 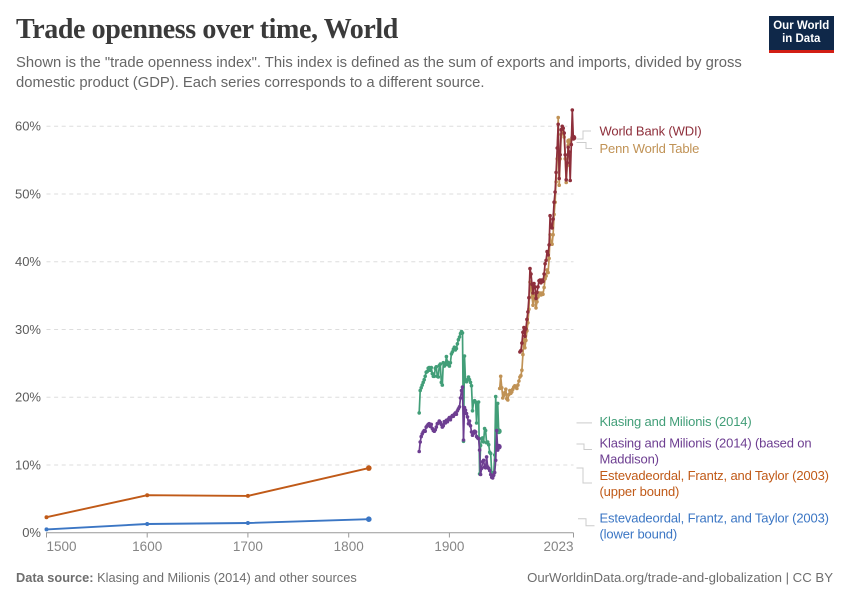 I want to click on svg-text: 30%, so click(x=28, y=329).